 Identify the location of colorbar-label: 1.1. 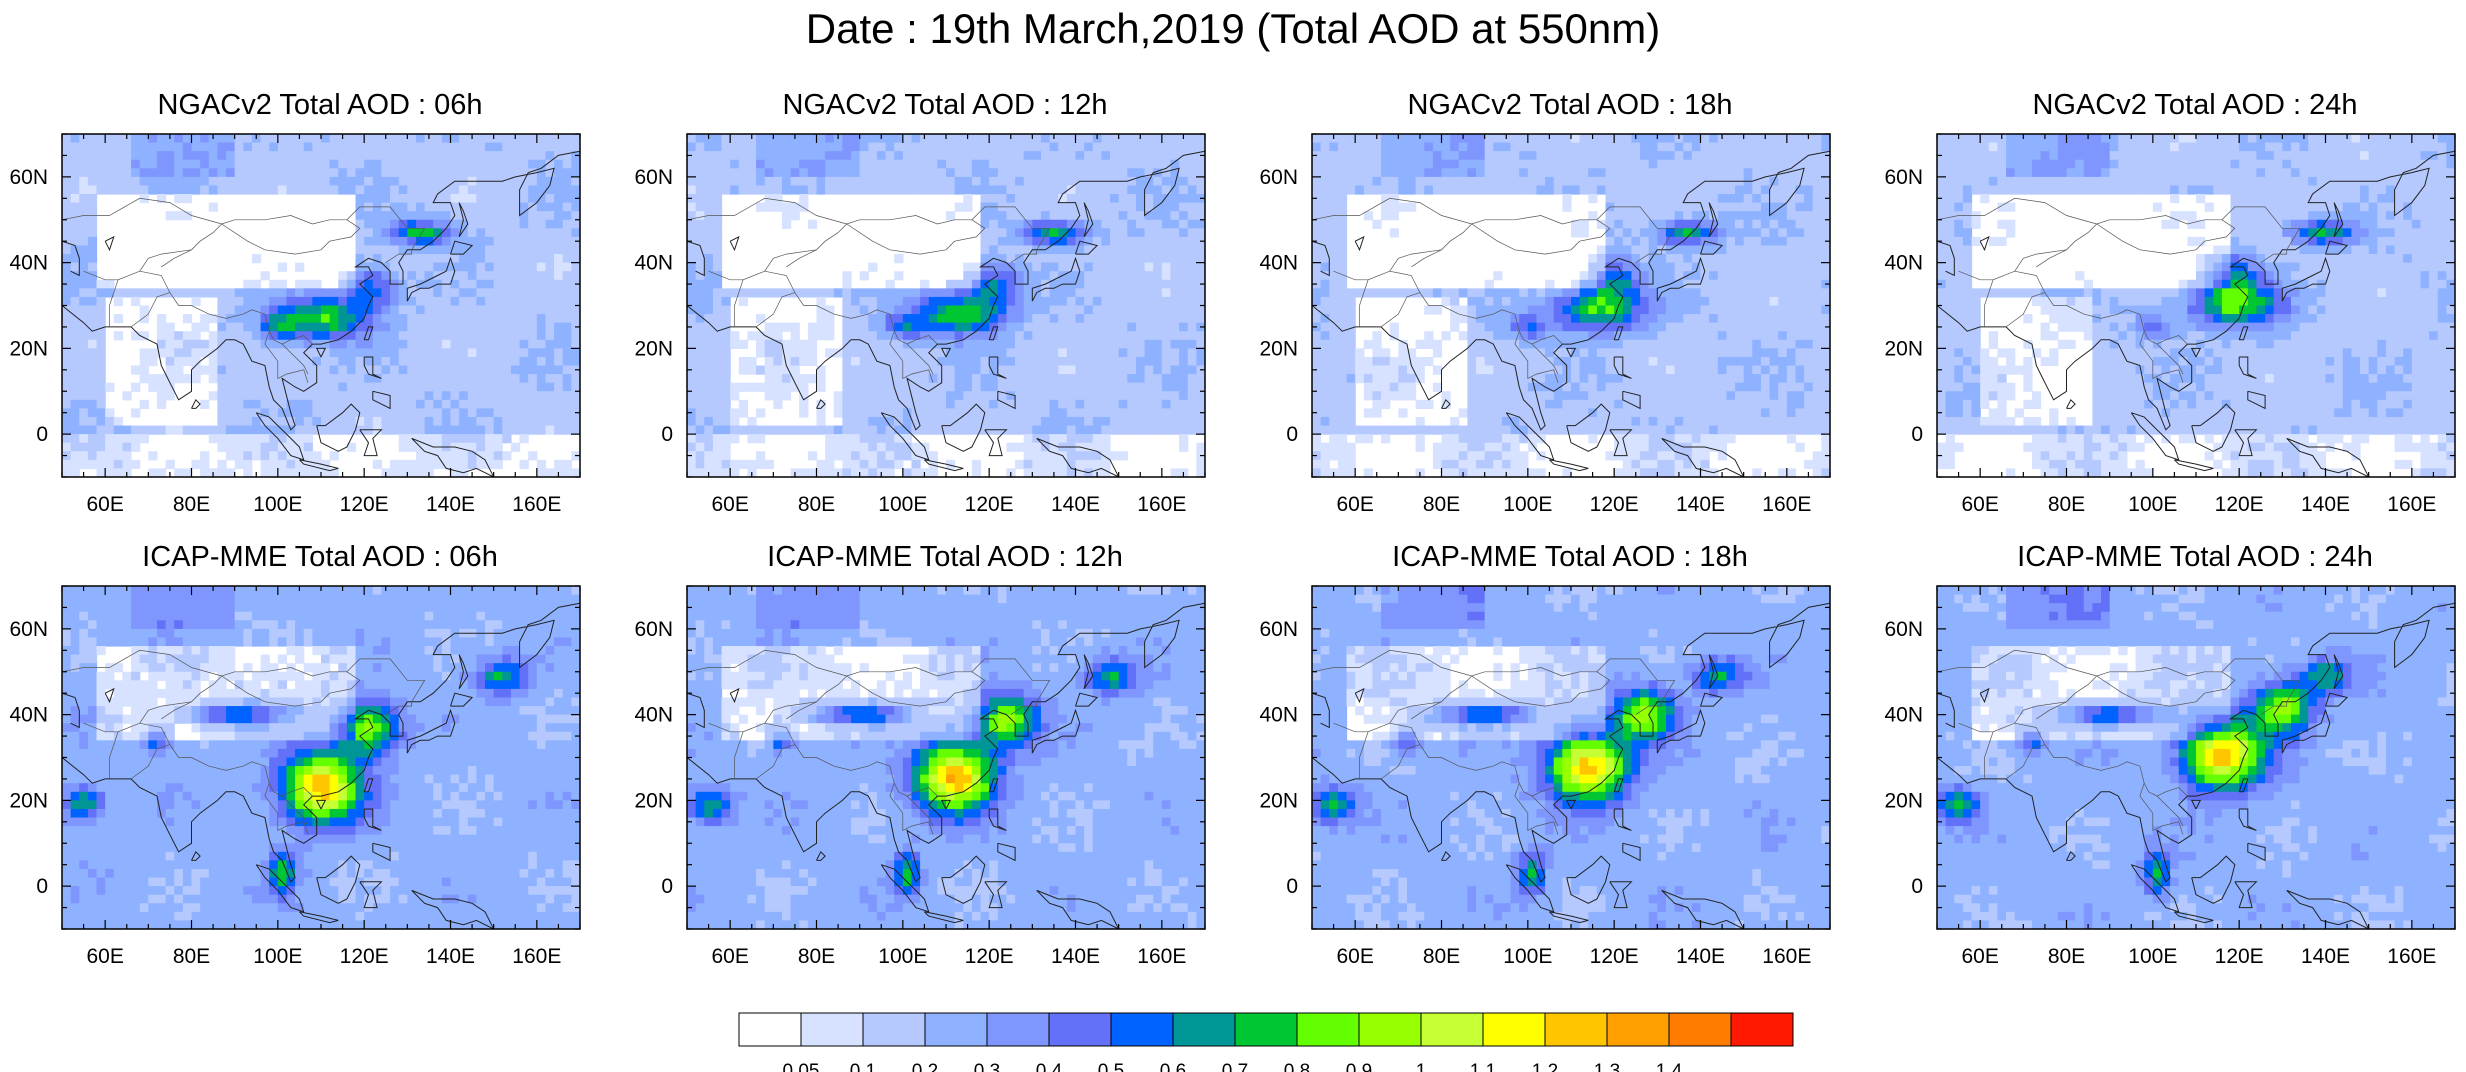
(1483, 1066).